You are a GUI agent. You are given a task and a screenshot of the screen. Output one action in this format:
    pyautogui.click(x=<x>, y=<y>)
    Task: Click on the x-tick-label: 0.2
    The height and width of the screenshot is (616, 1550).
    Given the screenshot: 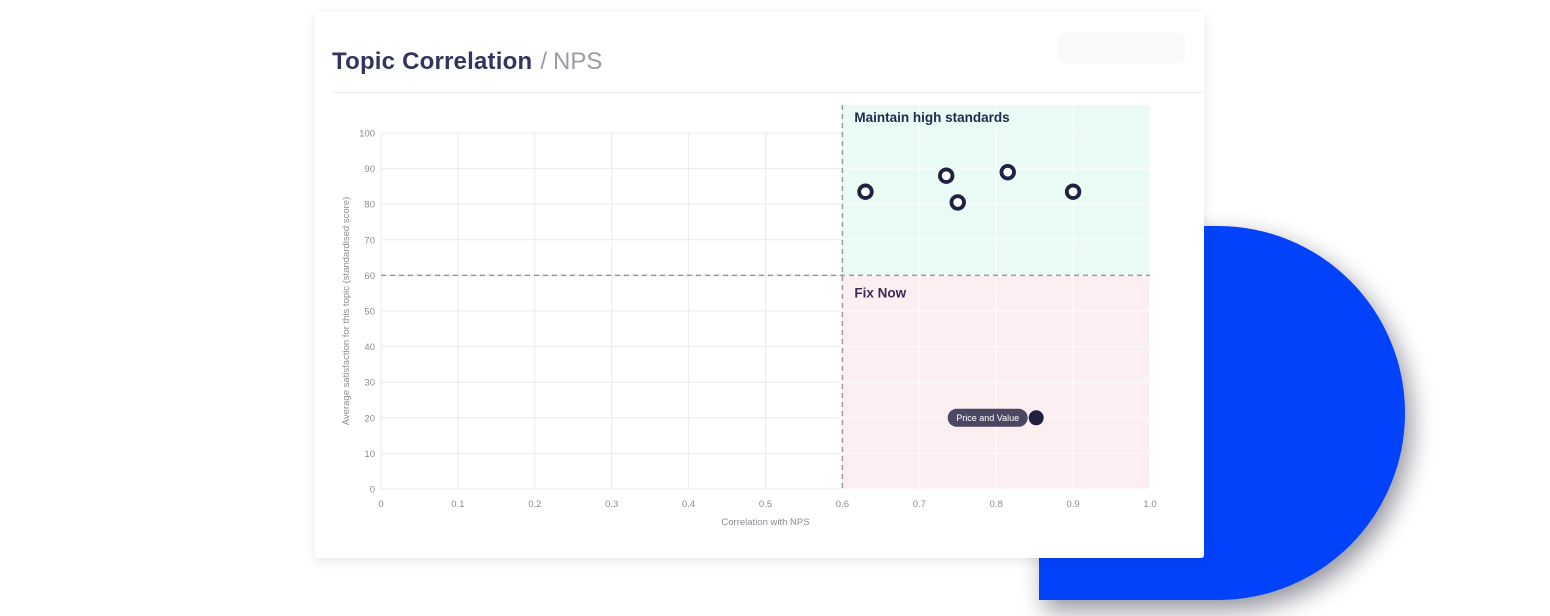 What is the action you would take?
    pyautogui.click(x=534, y=504)
    